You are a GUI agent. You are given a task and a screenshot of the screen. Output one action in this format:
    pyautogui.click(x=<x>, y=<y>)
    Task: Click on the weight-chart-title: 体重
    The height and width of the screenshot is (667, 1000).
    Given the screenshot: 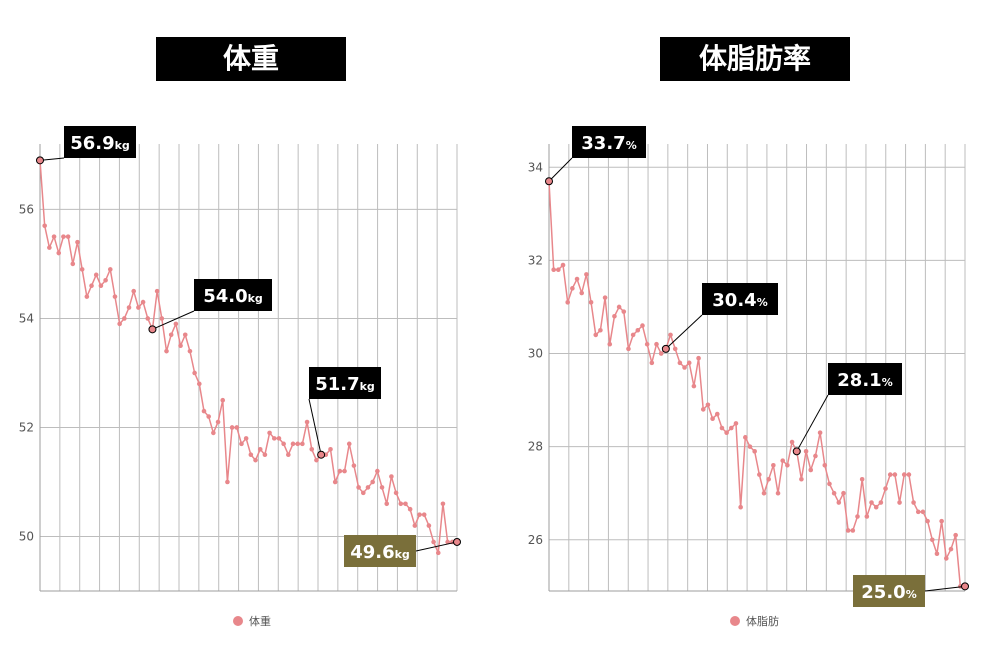 What is the action you would take?
    pyautogui.click(x=251, y=59)
    